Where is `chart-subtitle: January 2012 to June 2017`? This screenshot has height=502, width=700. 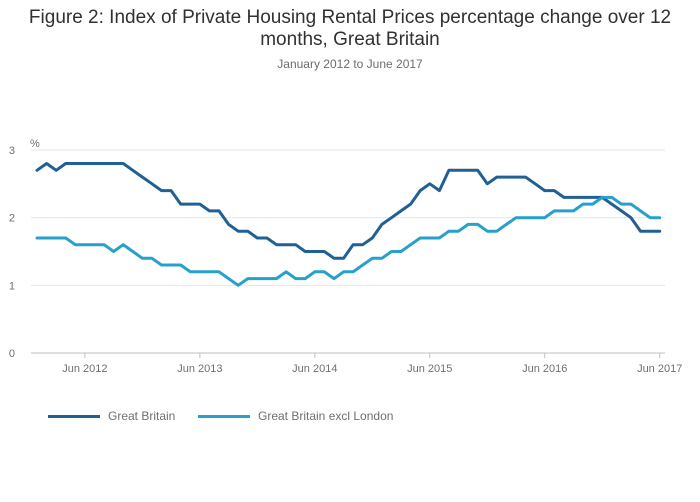 chart-subtitle: January 2012 to June 2017 is located at coordinates (350, 64).